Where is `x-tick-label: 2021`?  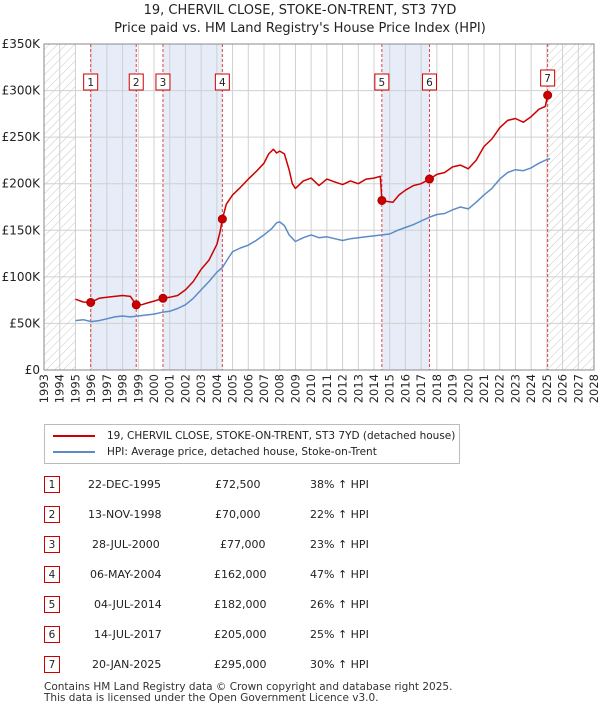
x-tick-label: 2021 is located at coordinates (484, 388).